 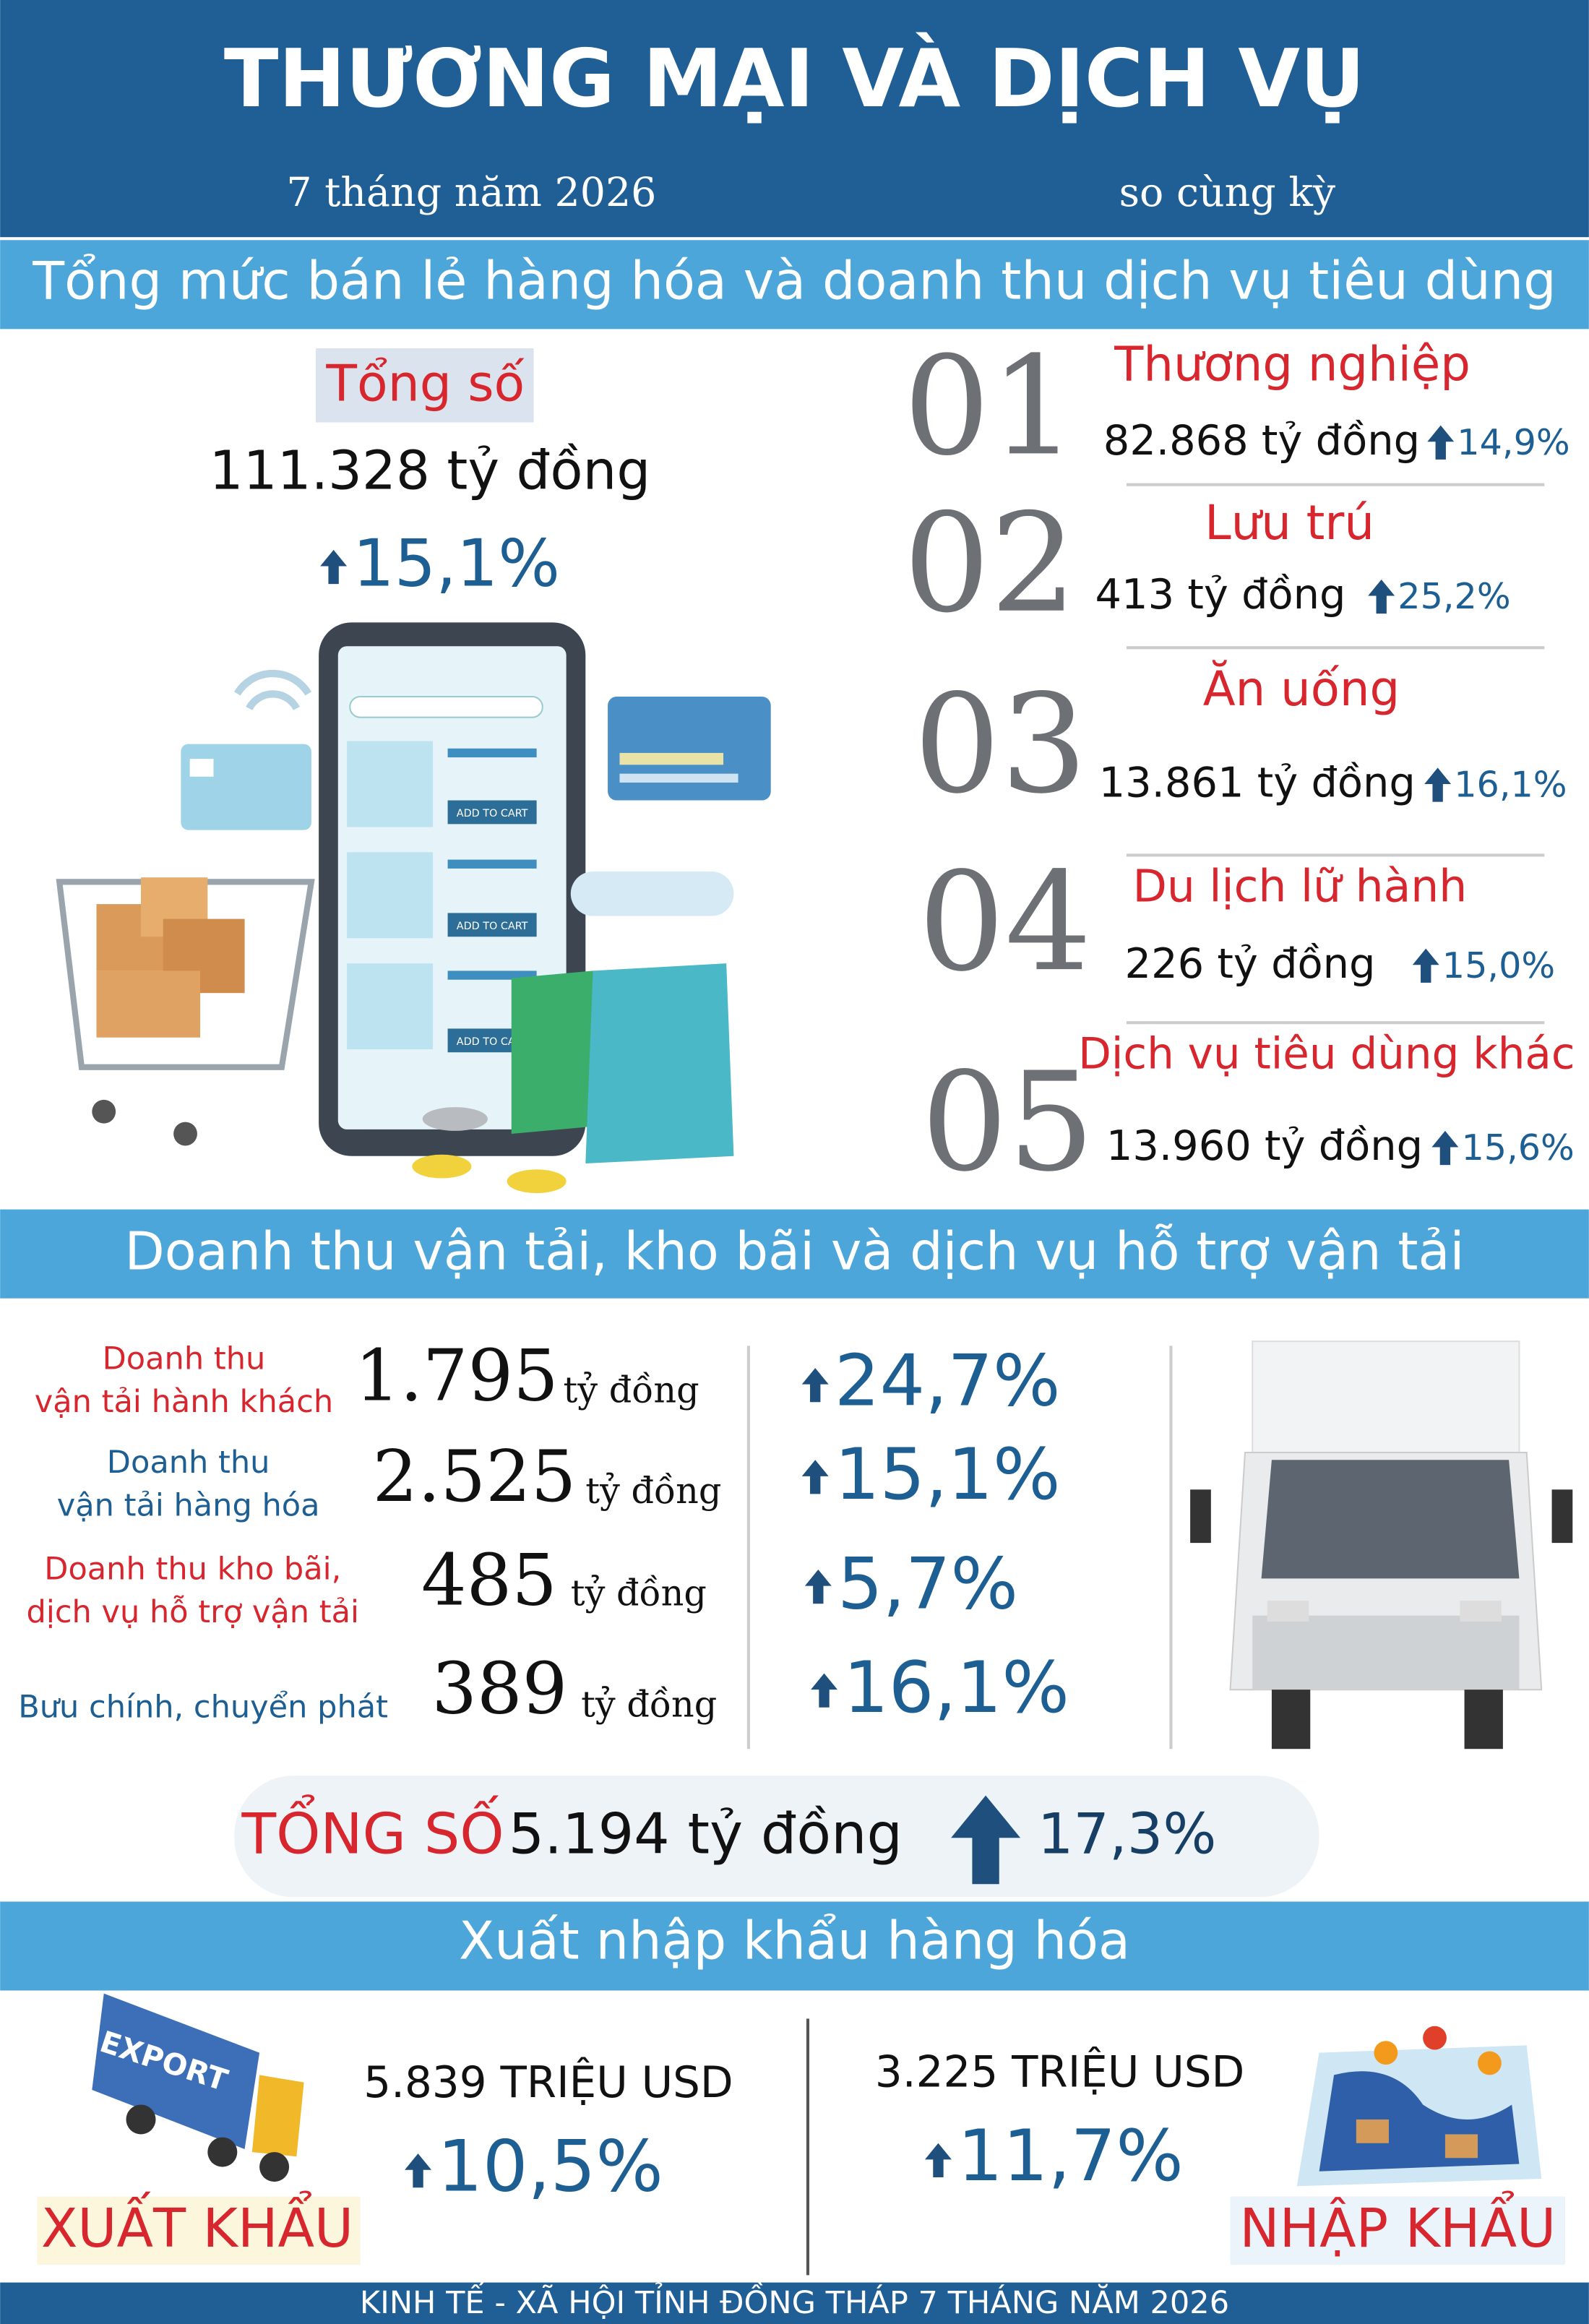 I want to click on title: THƯƠNG MẠI VÀ DỊCH VỤ, so click(x=794, y=79).